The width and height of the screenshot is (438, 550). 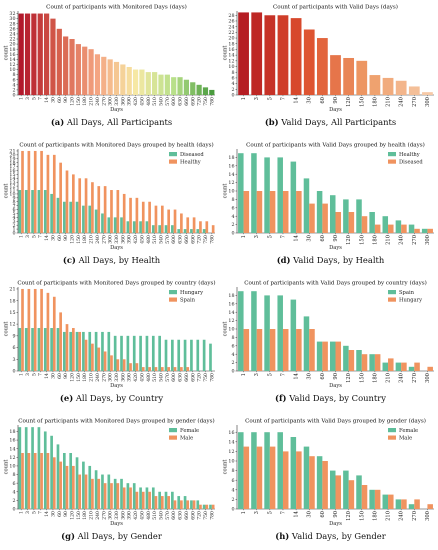 What do you see at coordinates (428, 102) in the screenshot?
I see `chart-b-xtick-label-14: 300` at bounding box center [428, 102].